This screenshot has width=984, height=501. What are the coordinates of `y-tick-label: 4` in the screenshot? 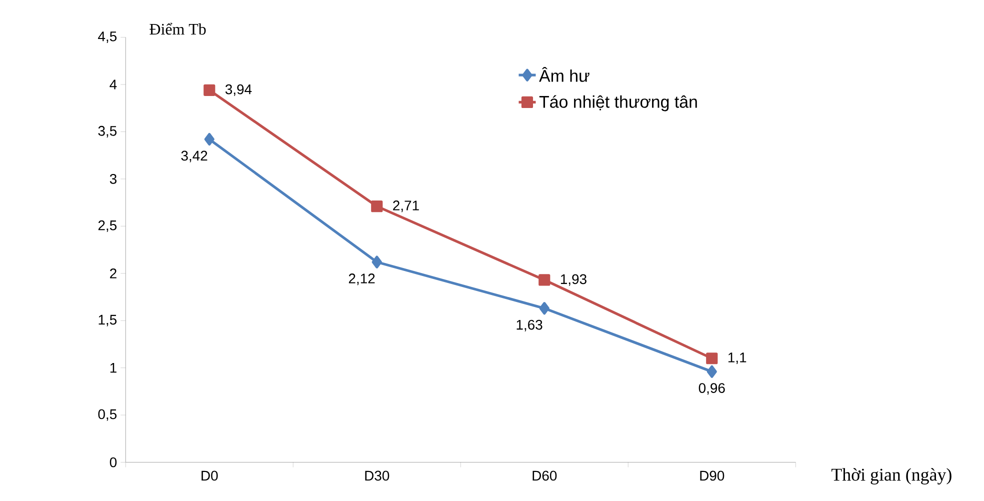 It's located at (113, 85).